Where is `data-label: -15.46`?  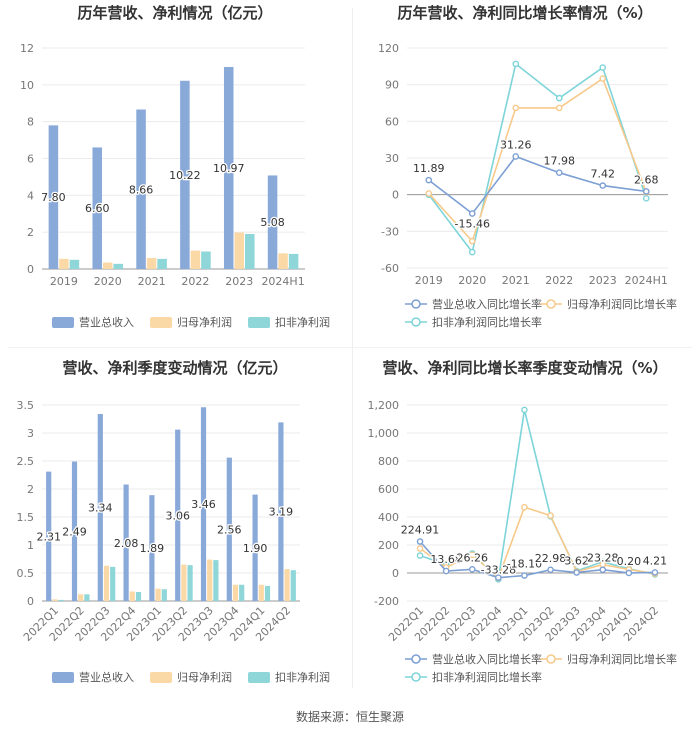
data-label: -15.46 is located at coordinates (472, 224).